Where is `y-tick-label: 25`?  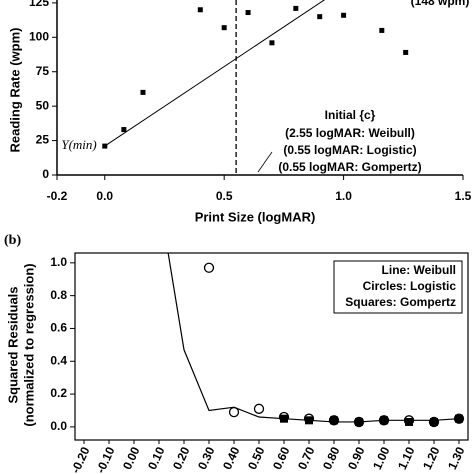 y-tick-label: 25 is located at coordinates (43, 140).